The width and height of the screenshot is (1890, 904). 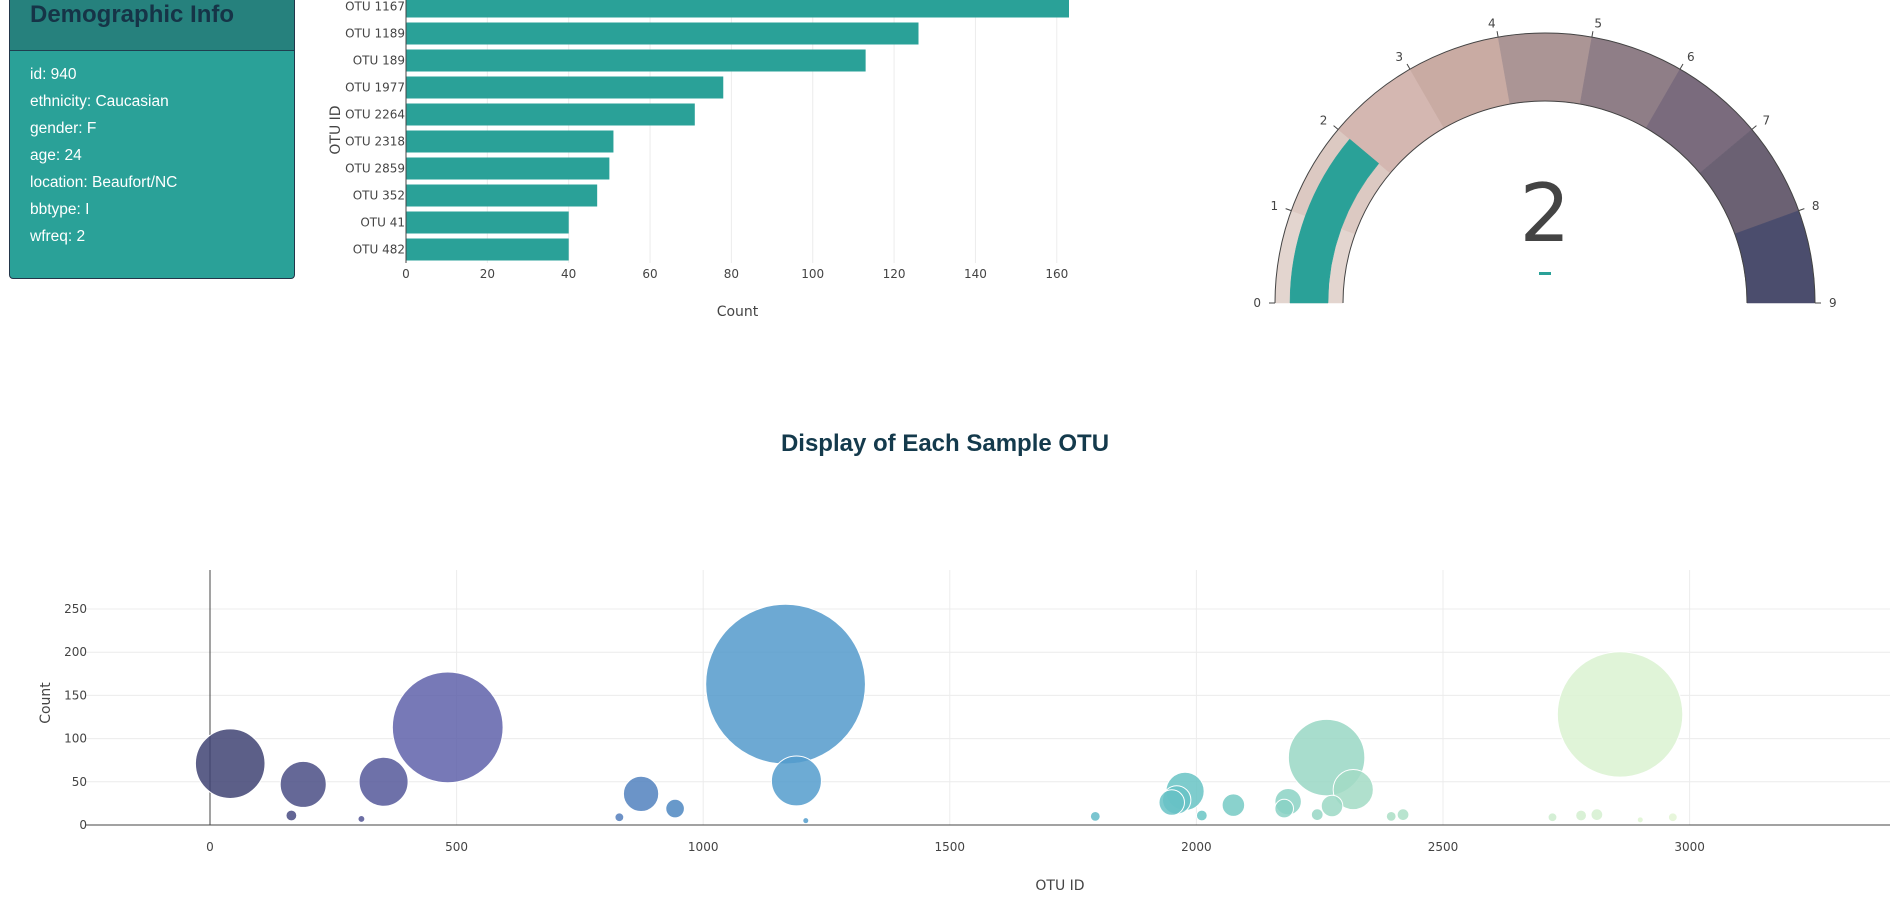 I want to click on gauge-tick-label: 8, so click(x=1816, y=206).